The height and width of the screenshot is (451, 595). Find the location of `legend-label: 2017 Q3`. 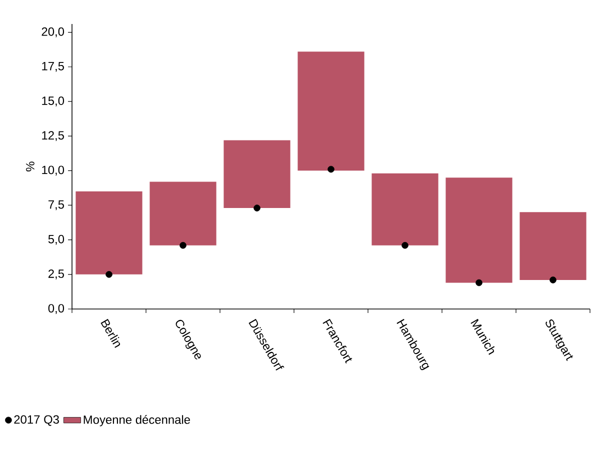

legend-label: 2017 Q3 is located at coordinates (36, 420).